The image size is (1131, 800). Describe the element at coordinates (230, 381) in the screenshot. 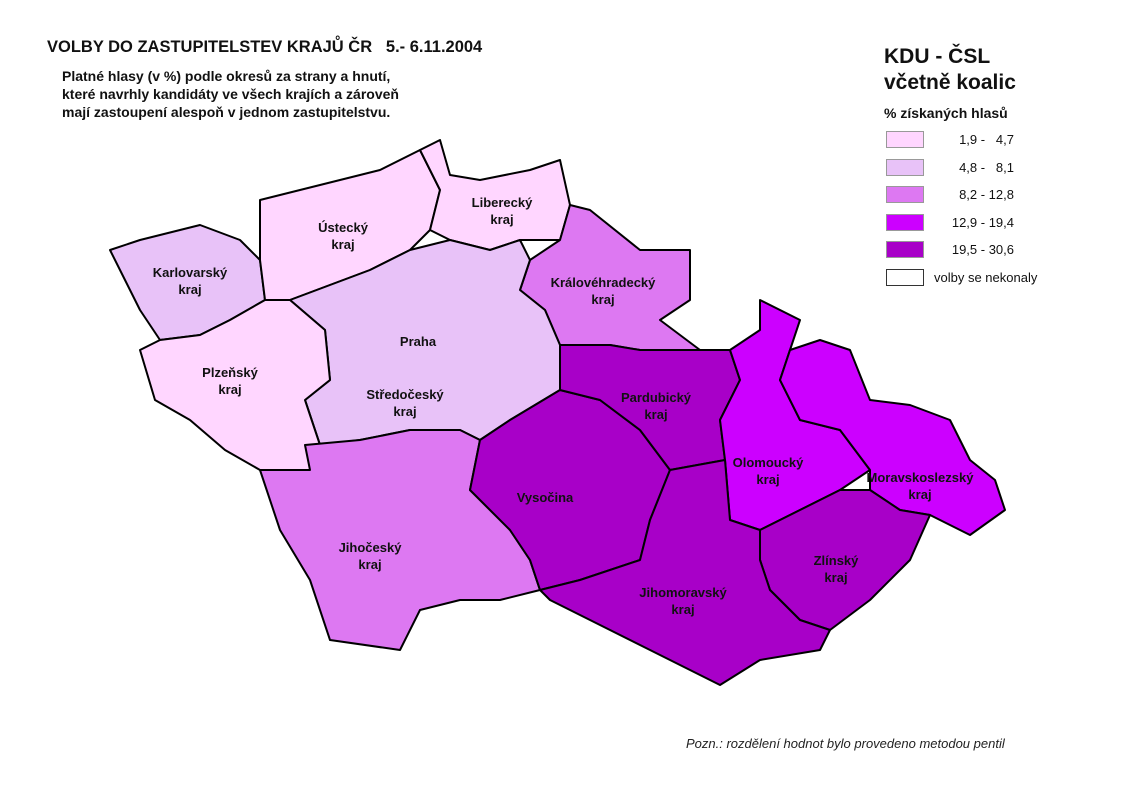

I see `region-label: Plzeňský kraj` at that location.